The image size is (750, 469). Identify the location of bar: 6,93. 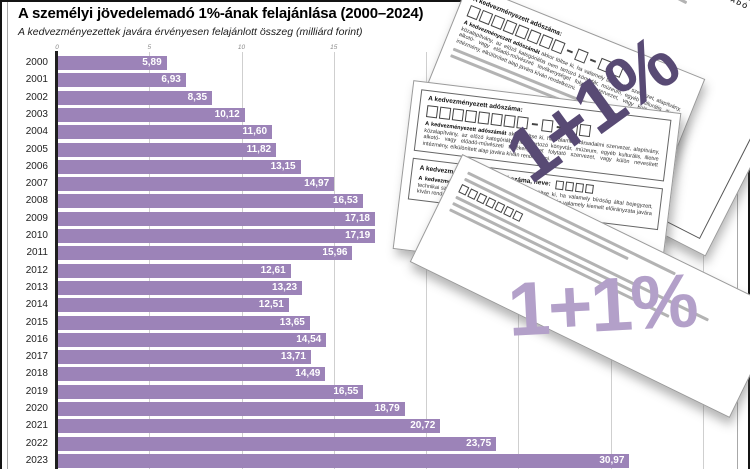
(122, 80).